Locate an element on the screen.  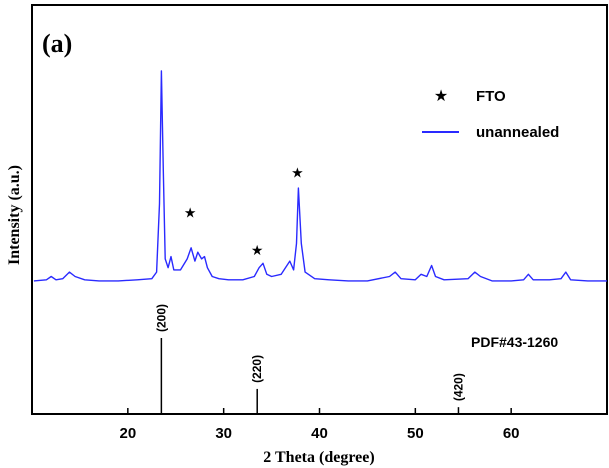
fto-markers: ★ ★ ★ is located at coordinates (244, 213).